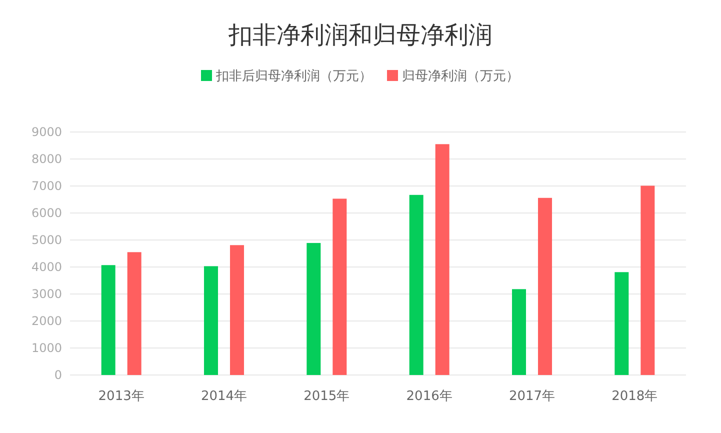 The image size is (721, 433). What do you see at coordinates (460, 76) in the screenshot?
I see `legend-label: 归母净利润（万元）` at bounding box center [460, 76].